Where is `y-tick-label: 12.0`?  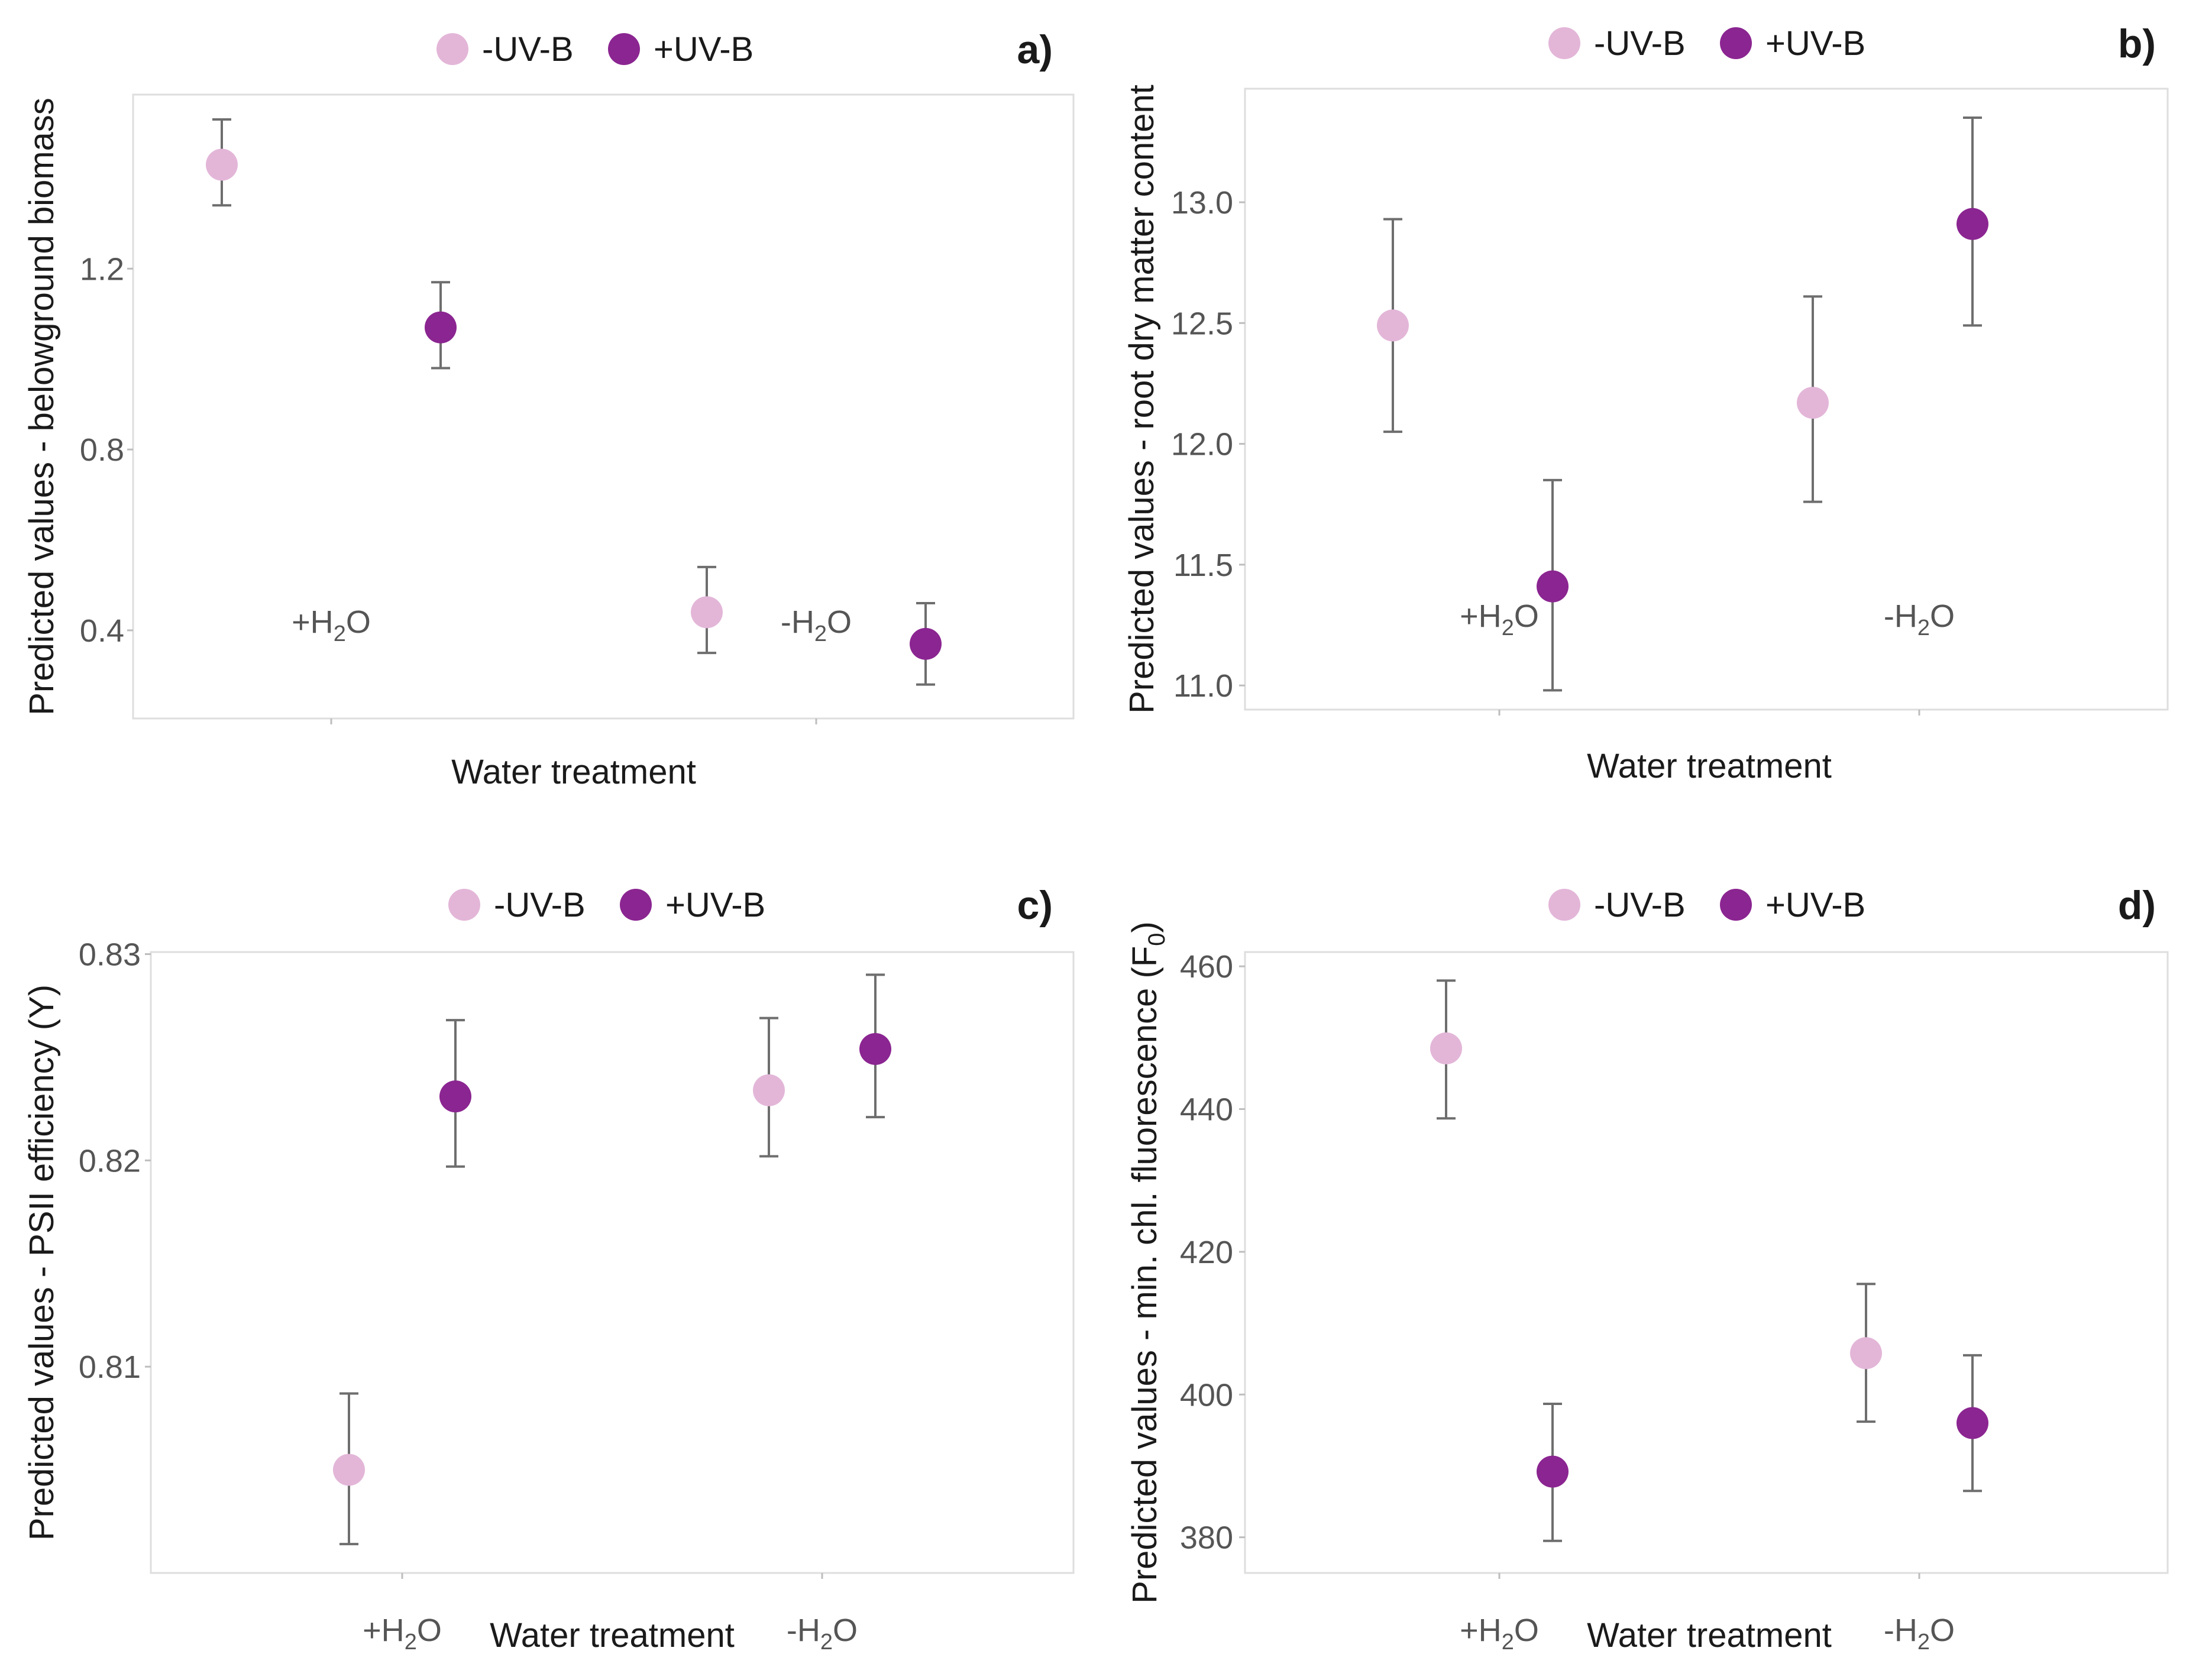 y-tick-label: 12.0 is located at coordinates (1202, 444).